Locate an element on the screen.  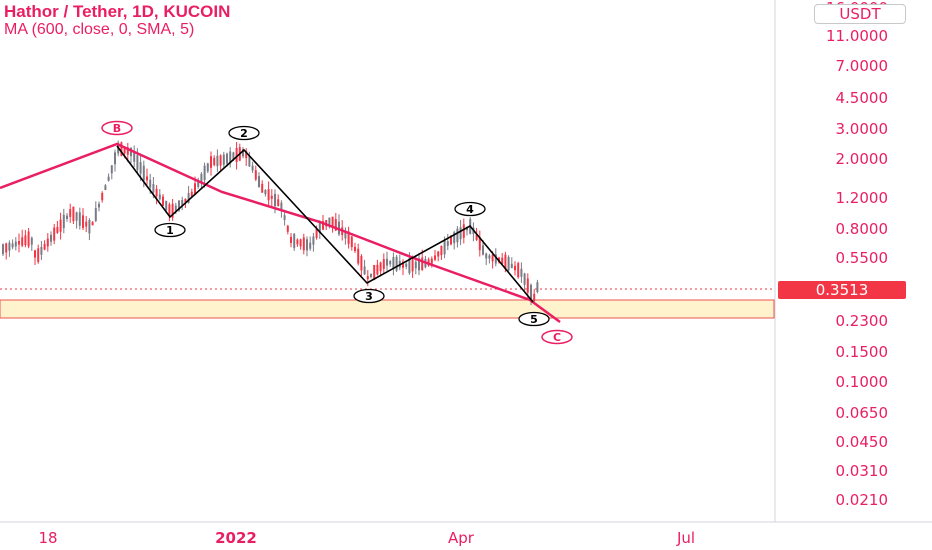
wave-label-C: C is located at coordinates (557, 337).